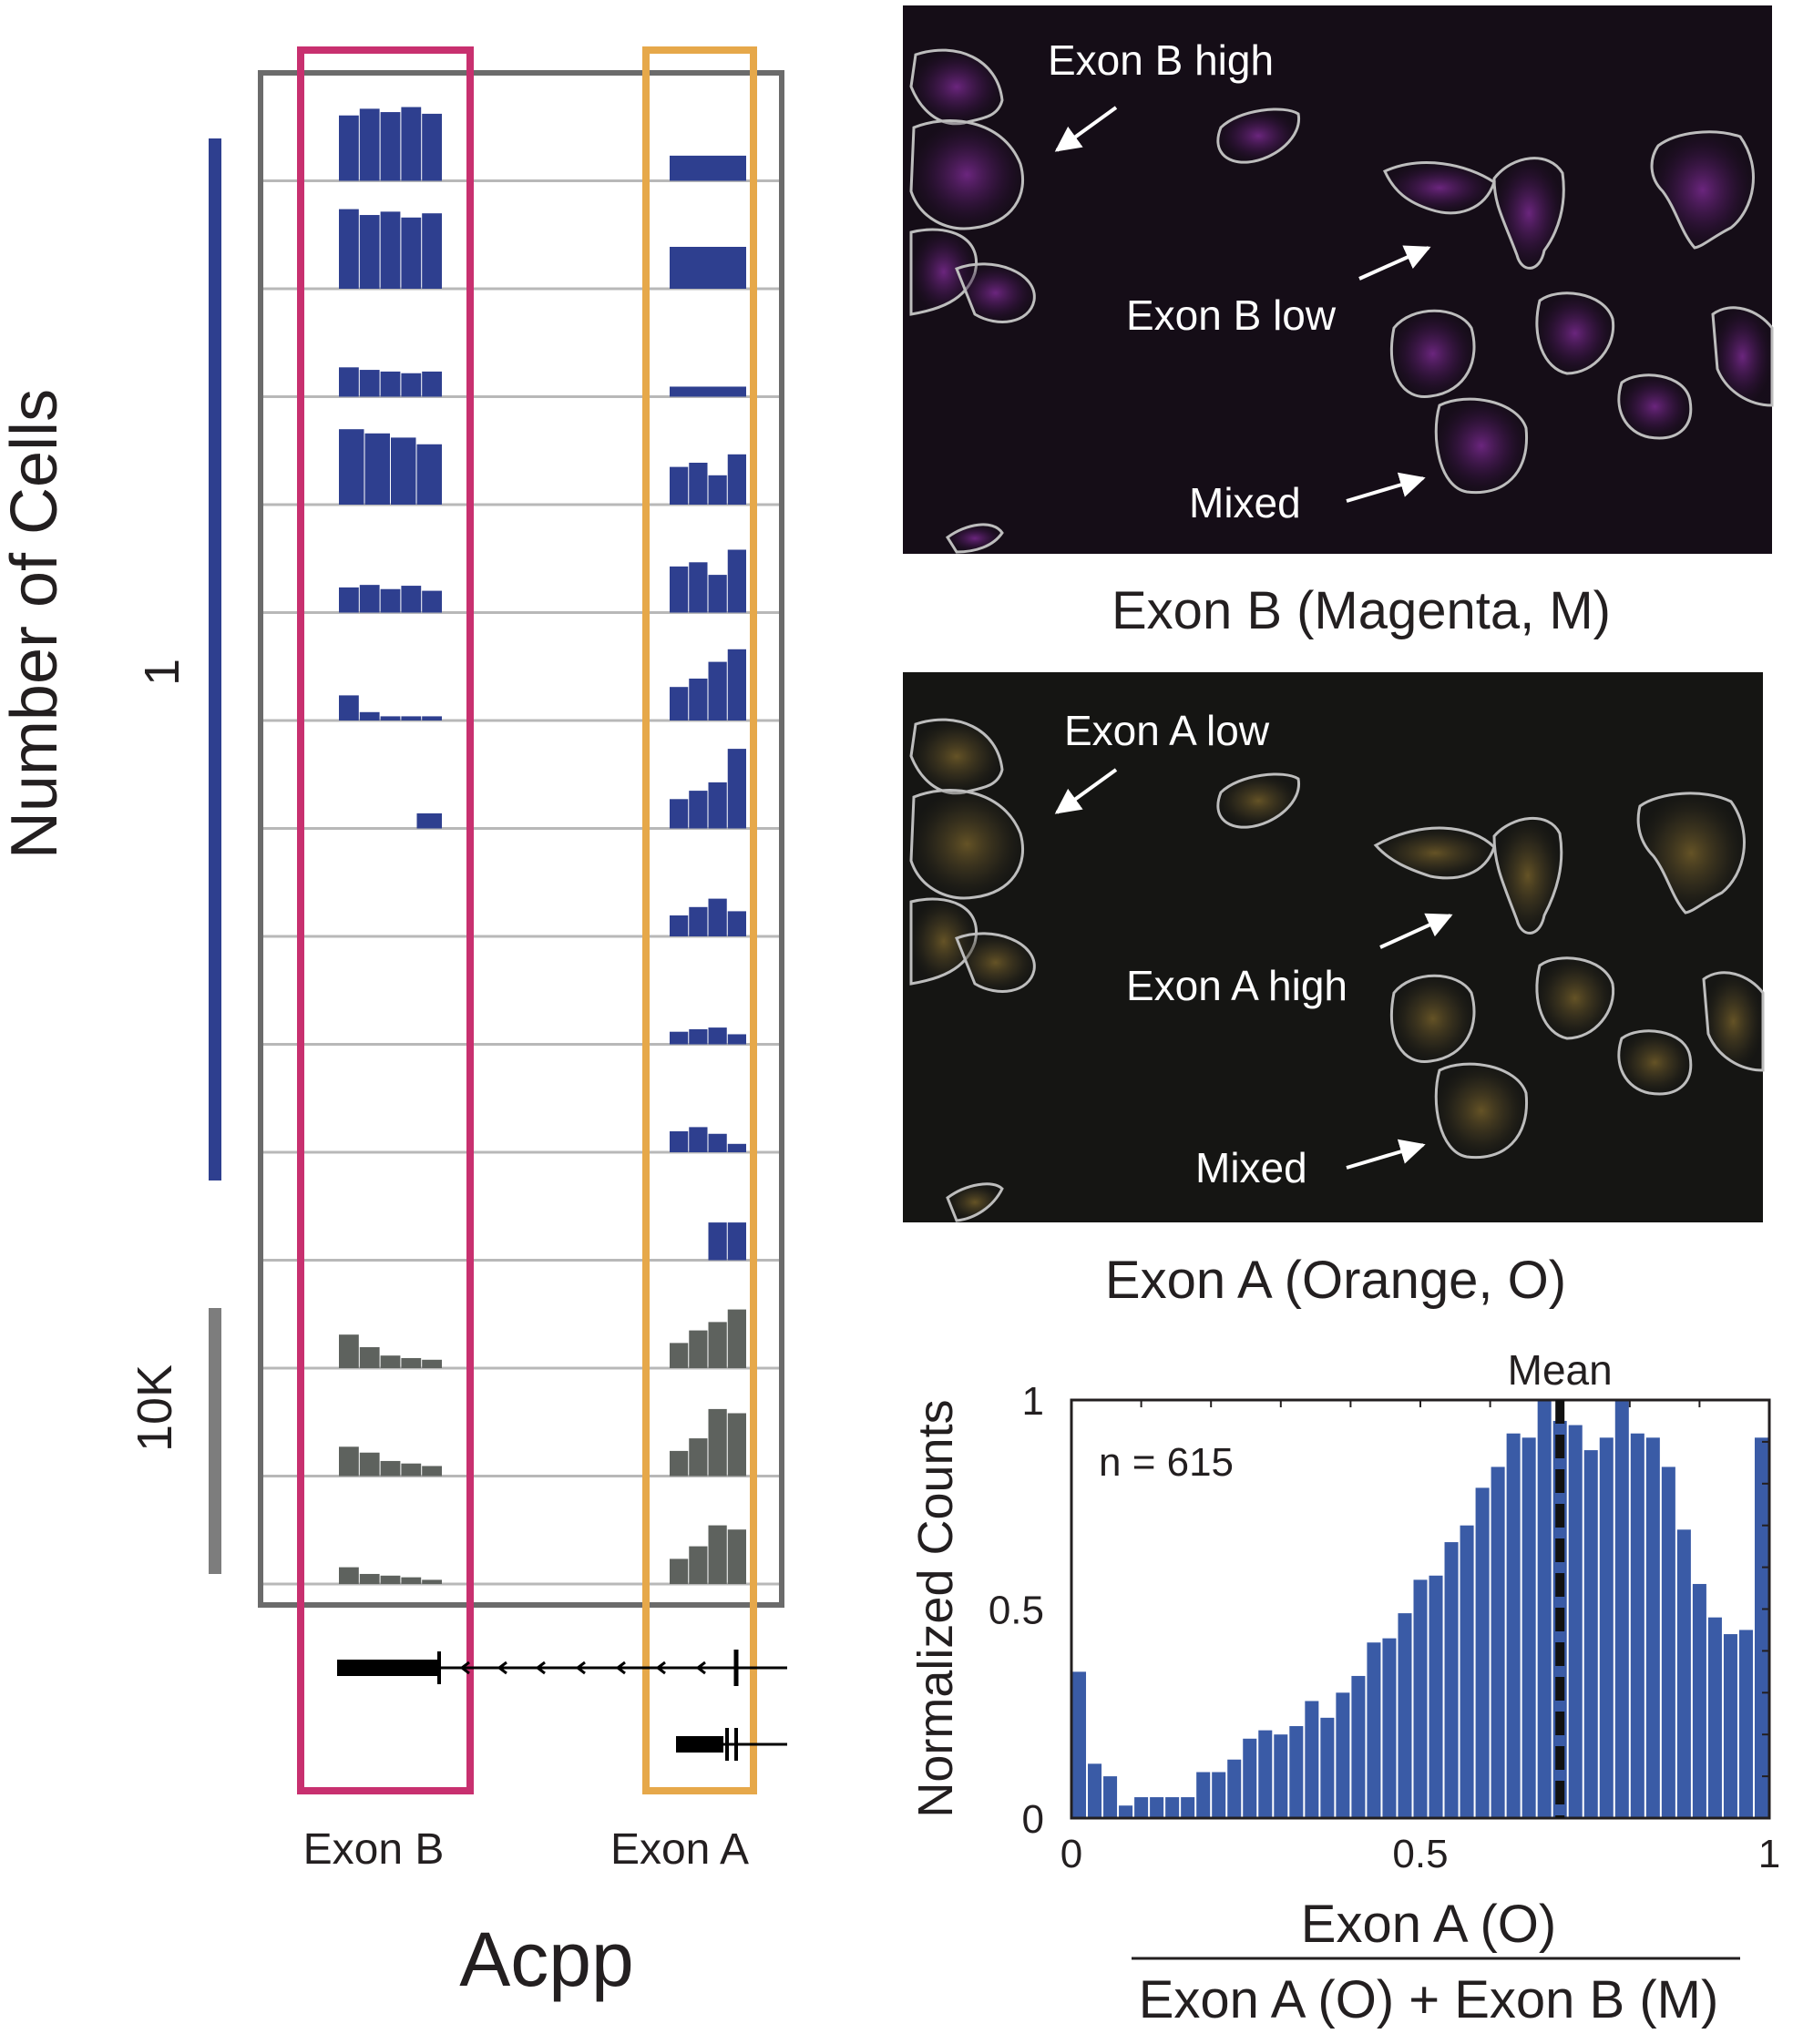 Image resolution: width=1793 pixels, height=2044 pixels. Describe the element at coordinates (1017, 1611) in the screenshot. I see `y-tick-label: 0.5` at that location.